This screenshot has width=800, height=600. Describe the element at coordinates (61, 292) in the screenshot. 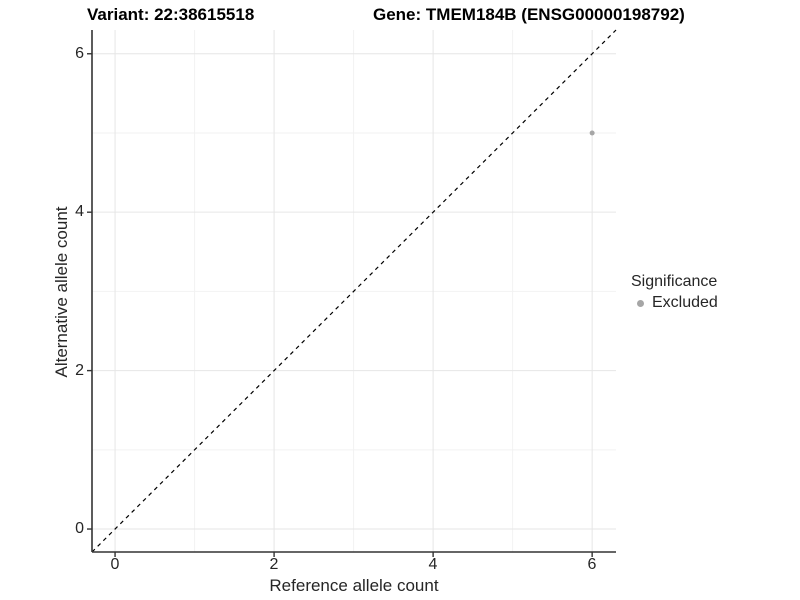

I see `y-axis-title: Alternative allele count` at that location.